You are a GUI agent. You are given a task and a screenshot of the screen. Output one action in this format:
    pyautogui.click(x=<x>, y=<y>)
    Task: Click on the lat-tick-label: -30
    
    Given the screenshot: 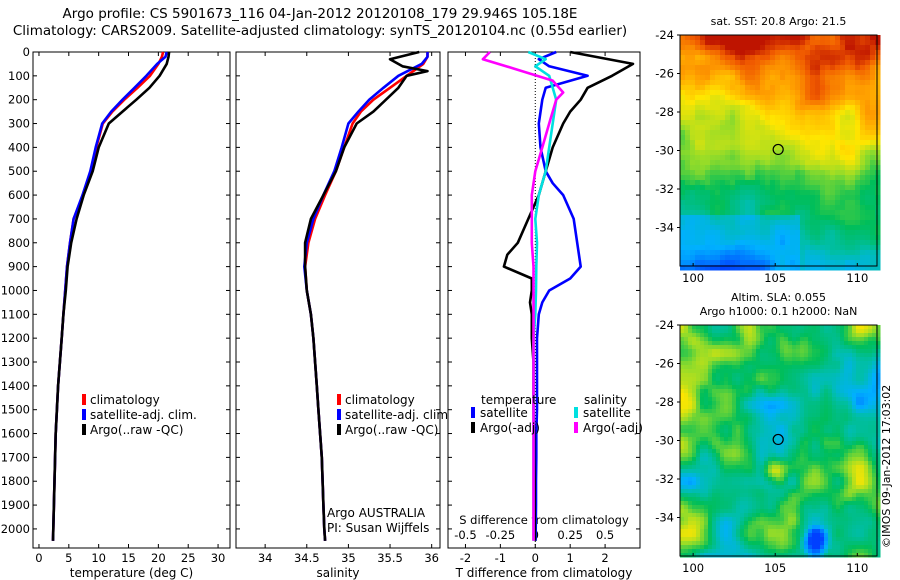 What is the action you would take?
    pyautogui.click(x=664, y=151)
    